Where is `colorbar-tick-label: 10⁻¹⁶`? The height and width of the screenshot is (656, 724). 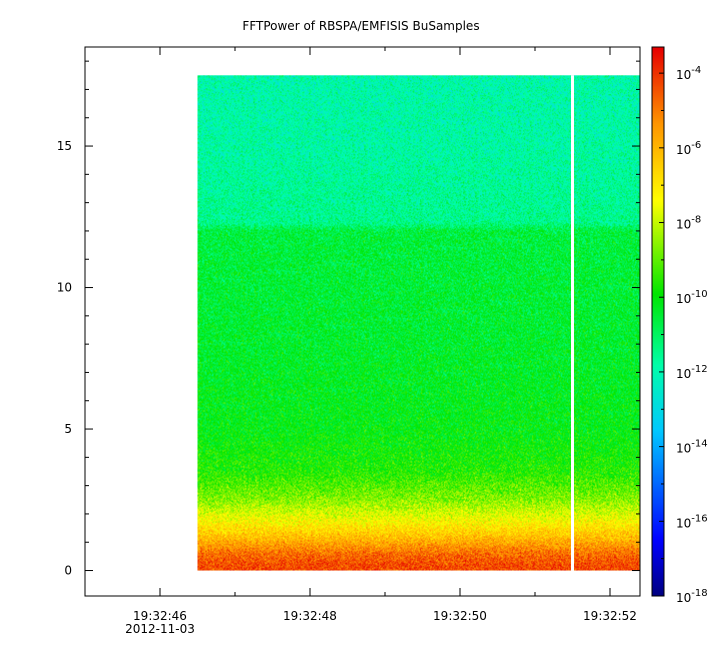
colorbar-tick-label: 10⁻¹⁶ is located at coordinates (692, 521).